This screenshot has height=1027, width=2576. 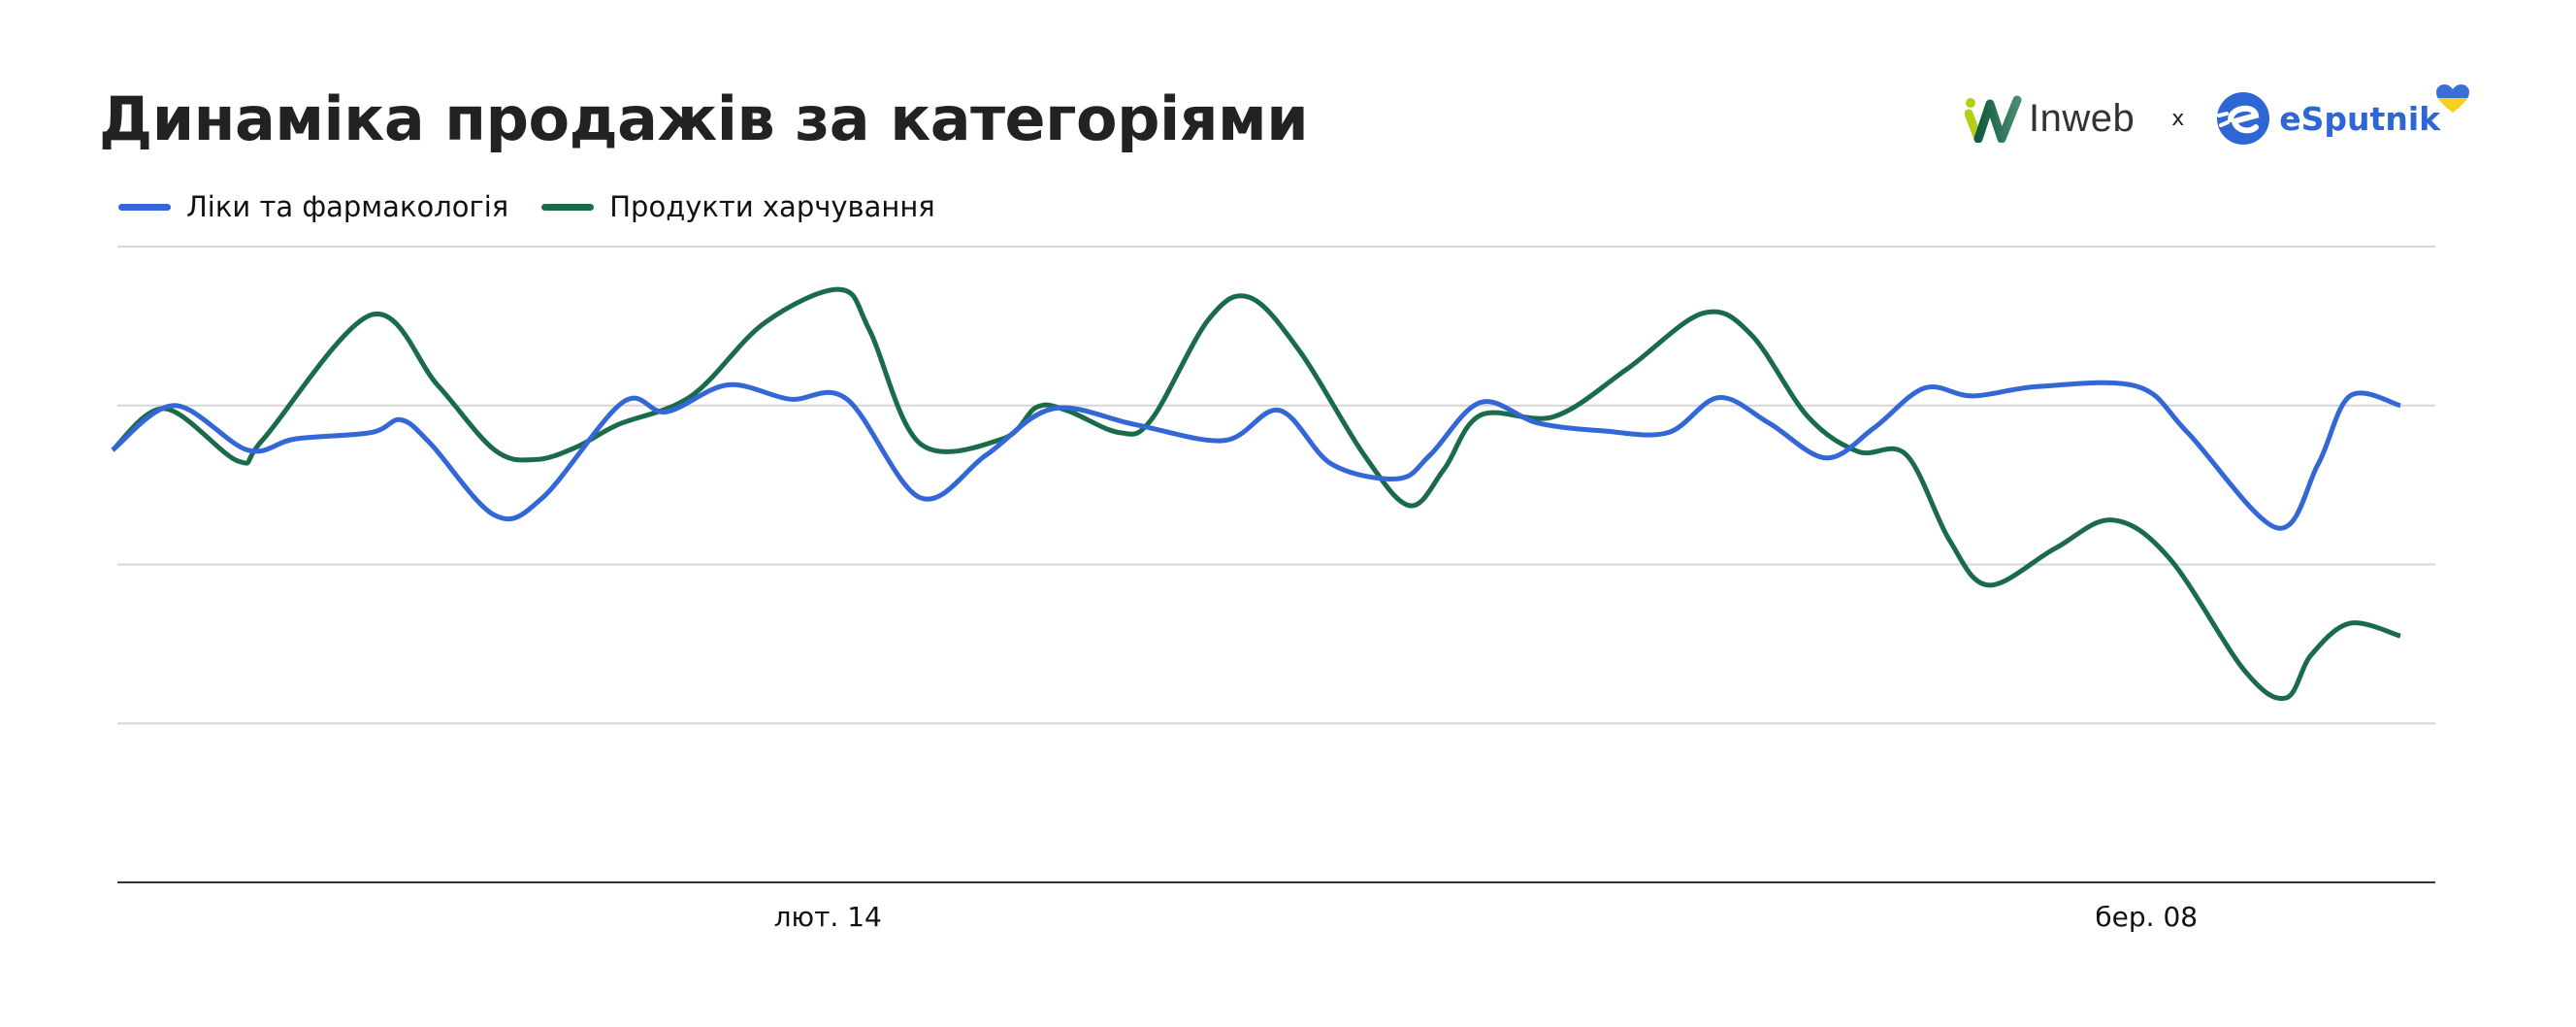 What do you see at coordinates (2147, 917) in the screenshot?
I see `x-tick-label: бер. 08` at bounding box center [2147, 917].